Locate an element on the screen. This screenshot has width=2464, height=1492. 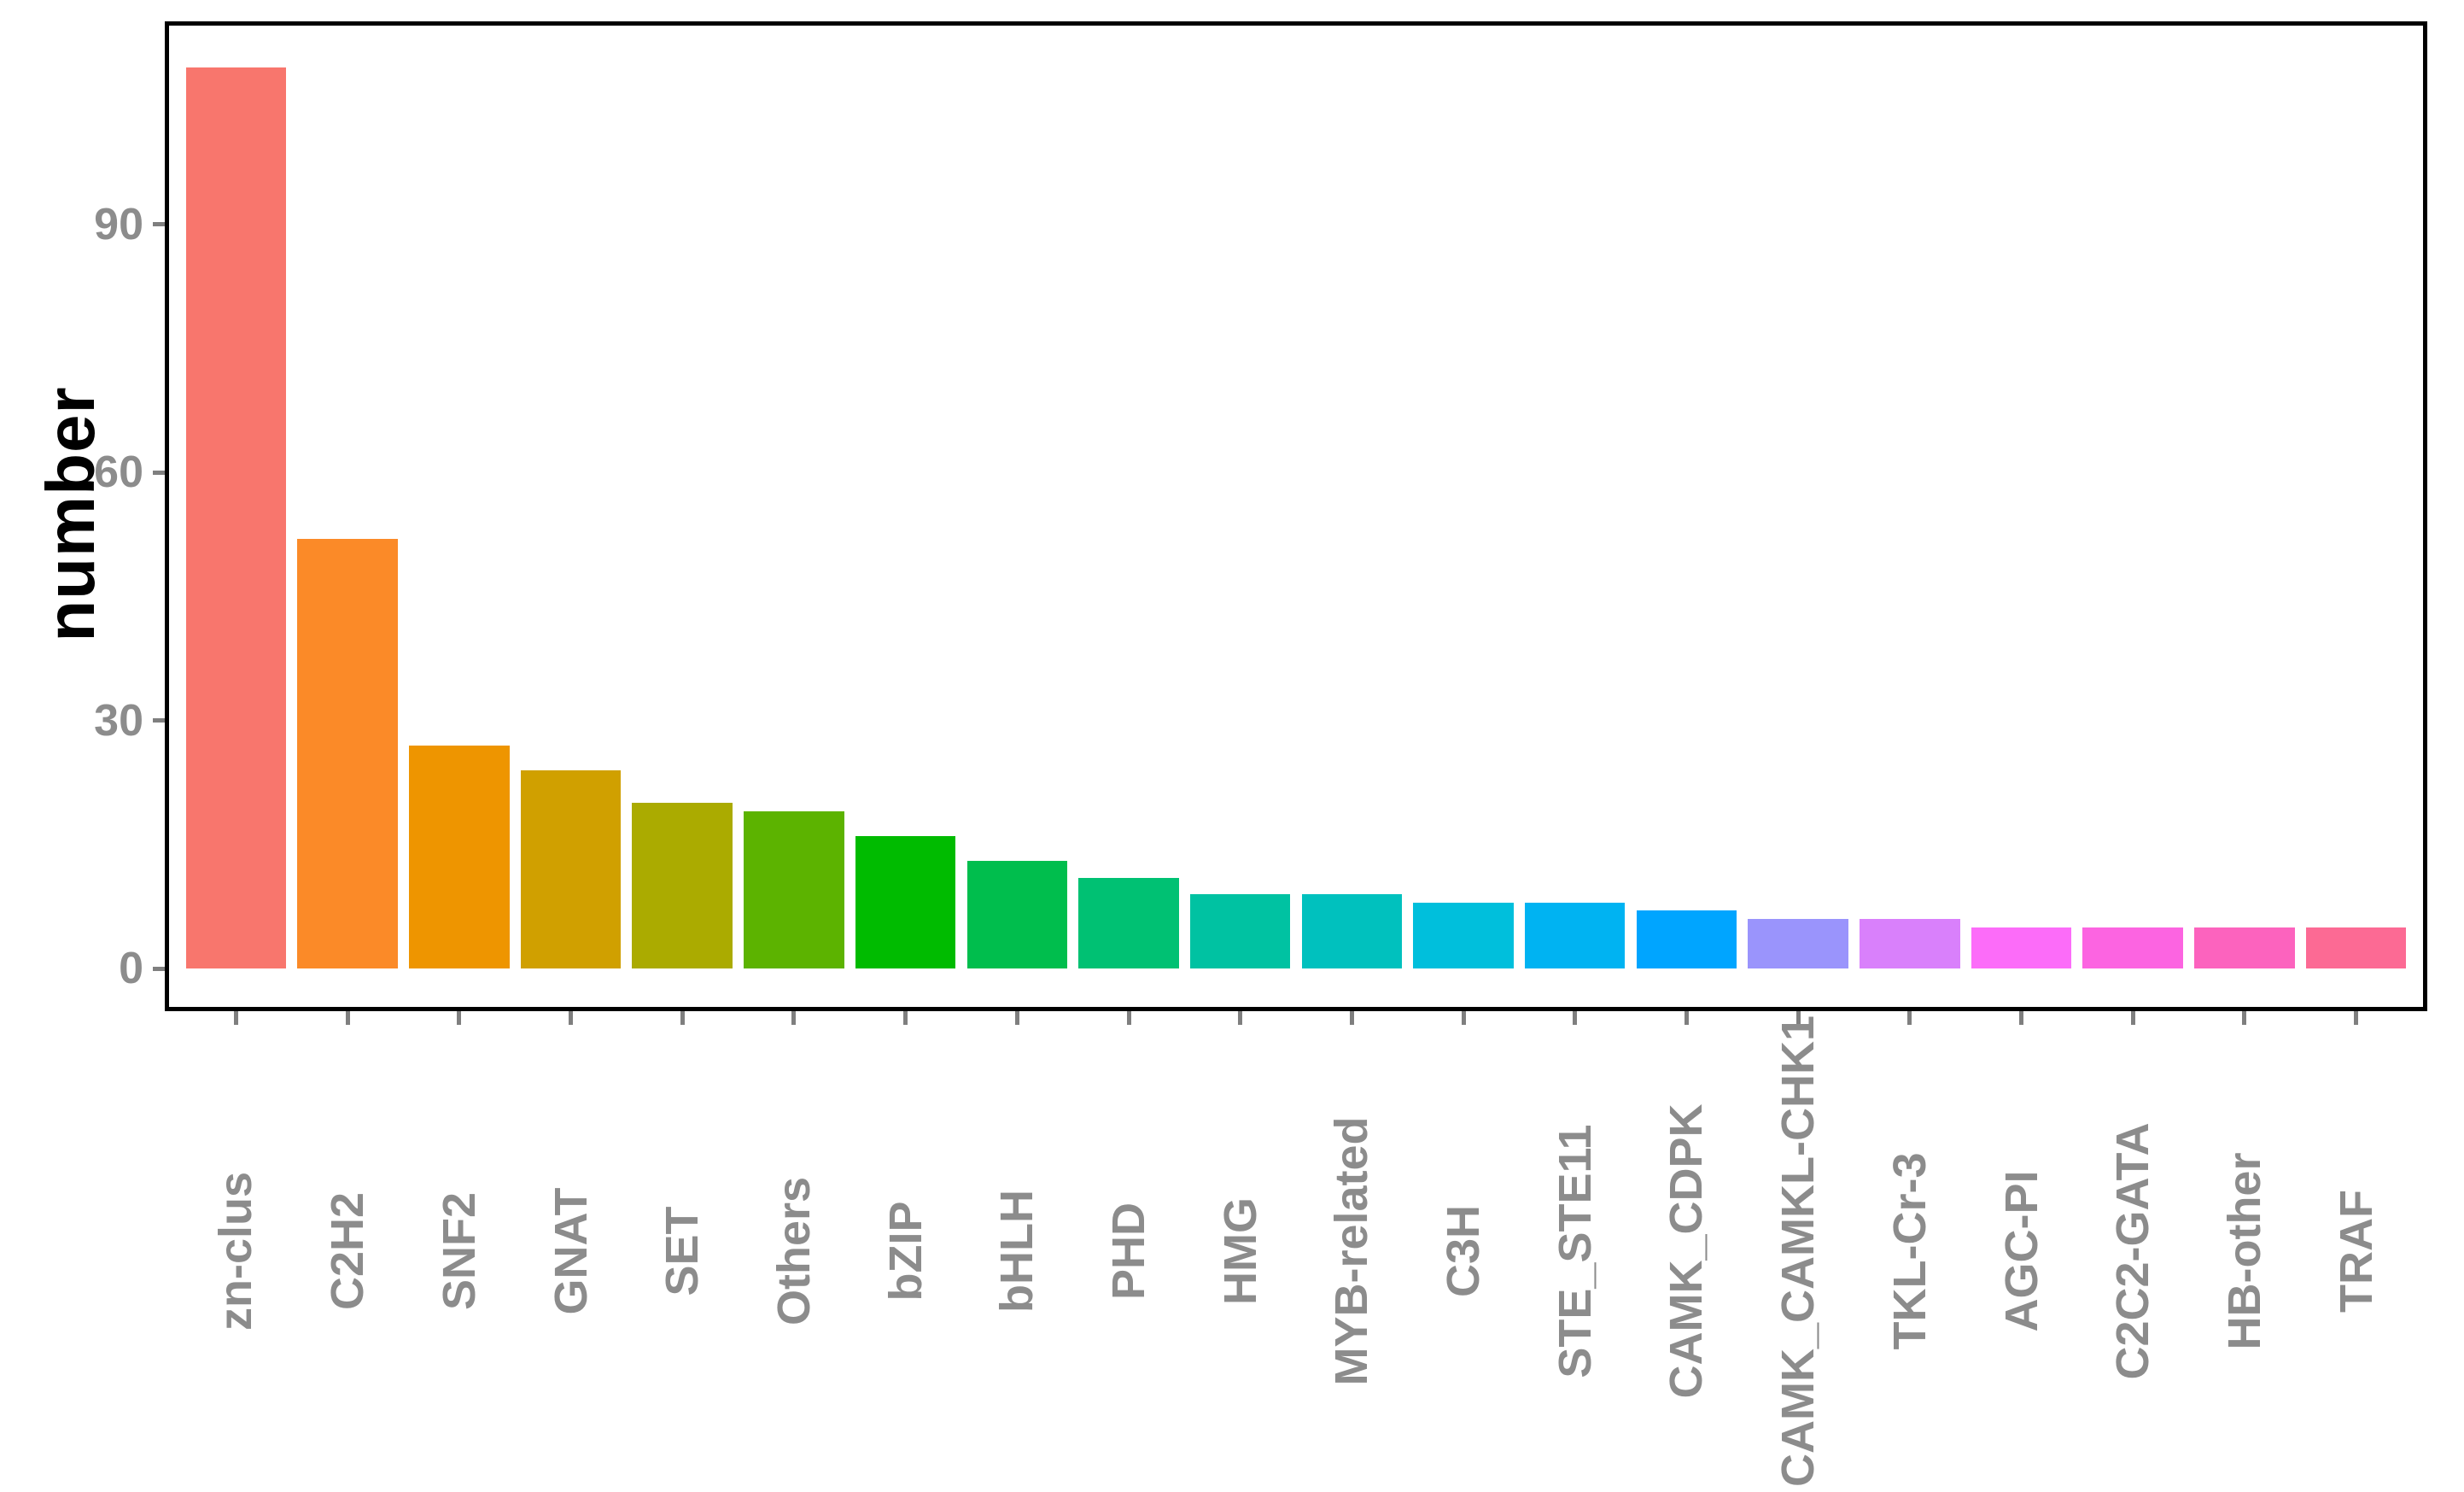
bar-HB-other is located at coordinates (2244, 947).